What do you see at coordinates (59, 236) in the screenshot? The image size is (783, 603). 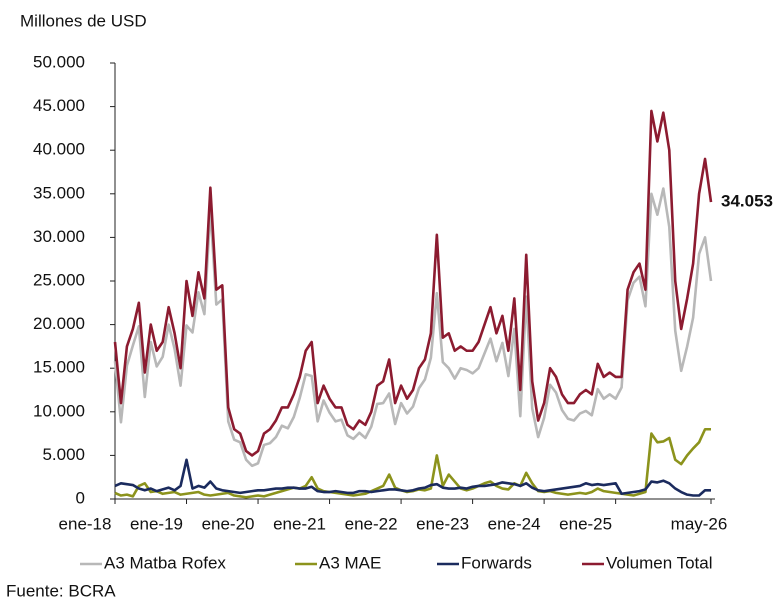 I see `y-tick-label: 30.000` at bounding box center [59, 236].